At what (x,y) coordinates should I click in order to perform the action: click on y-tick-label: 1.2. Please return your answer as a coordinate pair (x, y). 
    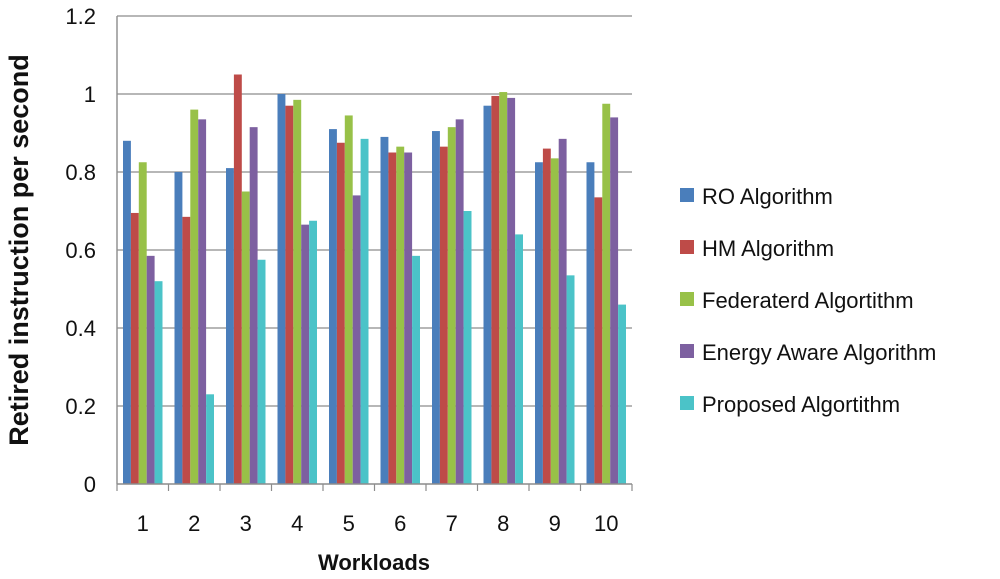
    Looking at the image, I should click on (80, 16).